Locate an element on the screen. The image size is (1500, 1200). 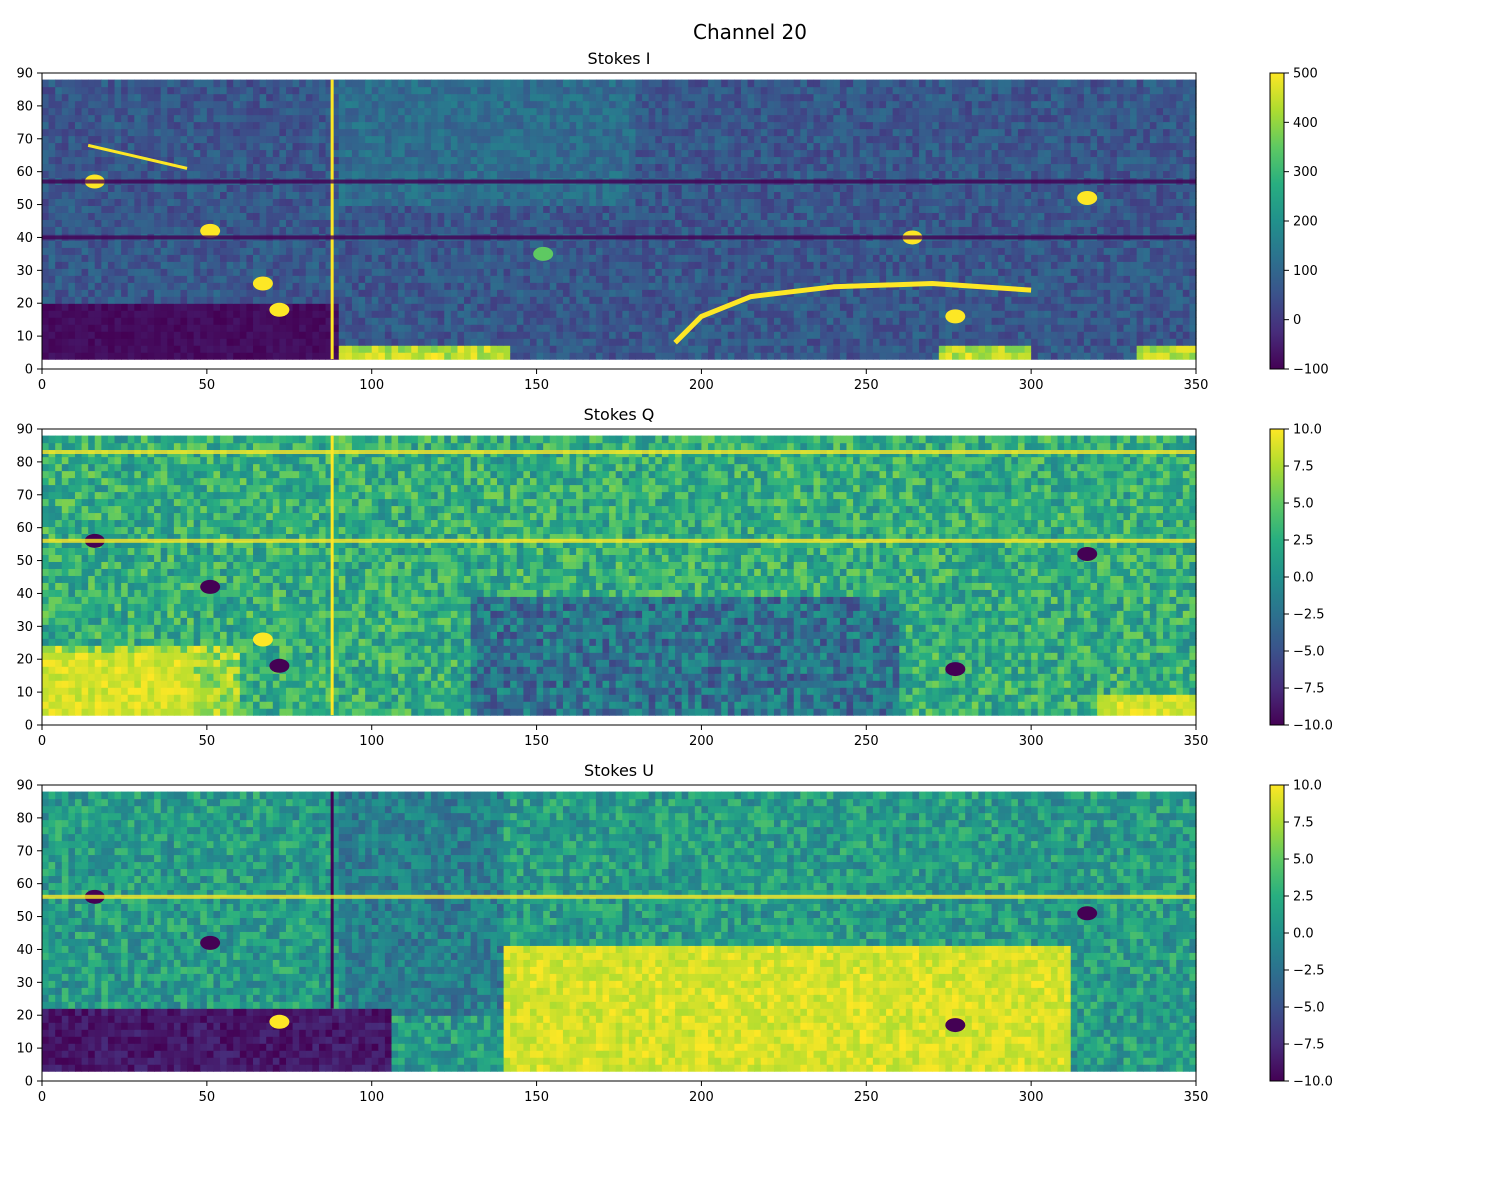
y-tick-label: 90 is located at coordinates (24, 74).